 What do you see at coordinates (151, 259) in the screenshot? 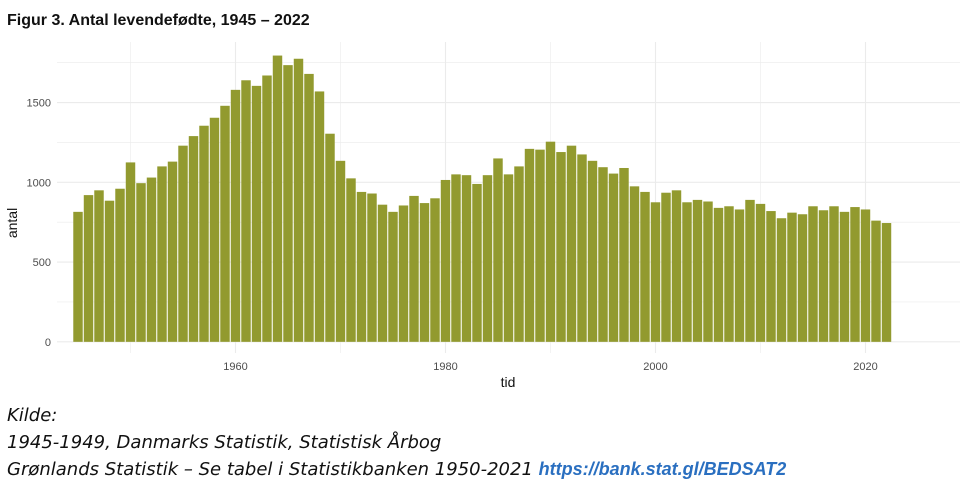
I see `bar-1952` at bounding box center [151, 259].